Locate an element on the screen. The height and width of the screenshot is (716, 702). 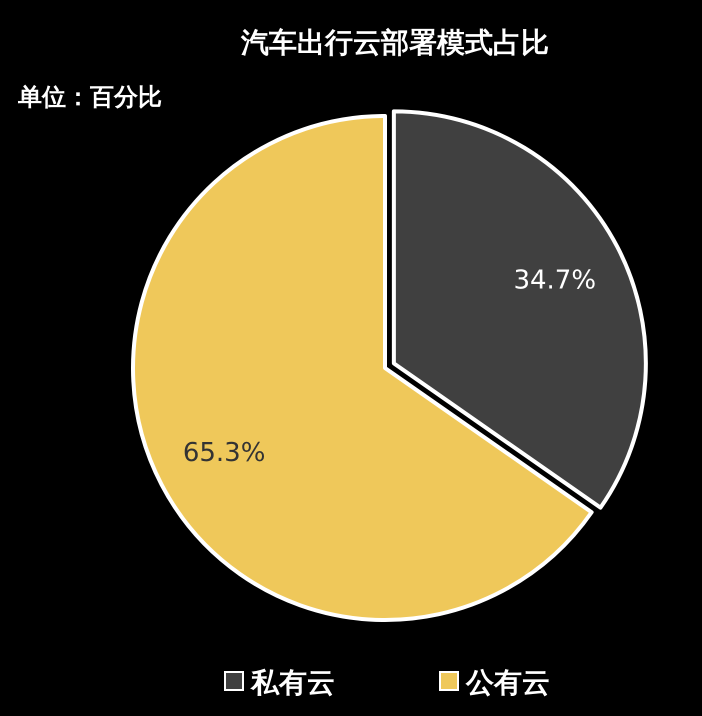
title: 汽车出行云部署模式占比 is located at coordinates (395, 42).